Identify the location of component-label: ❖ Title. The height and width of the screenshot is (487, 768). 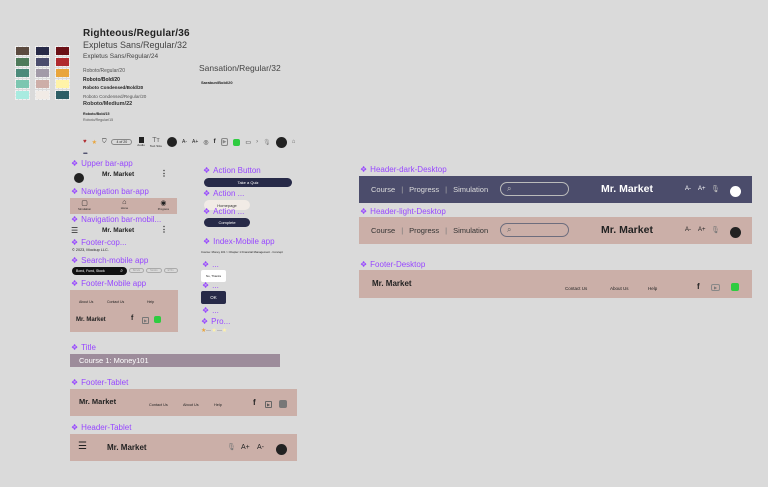
(83, 347).